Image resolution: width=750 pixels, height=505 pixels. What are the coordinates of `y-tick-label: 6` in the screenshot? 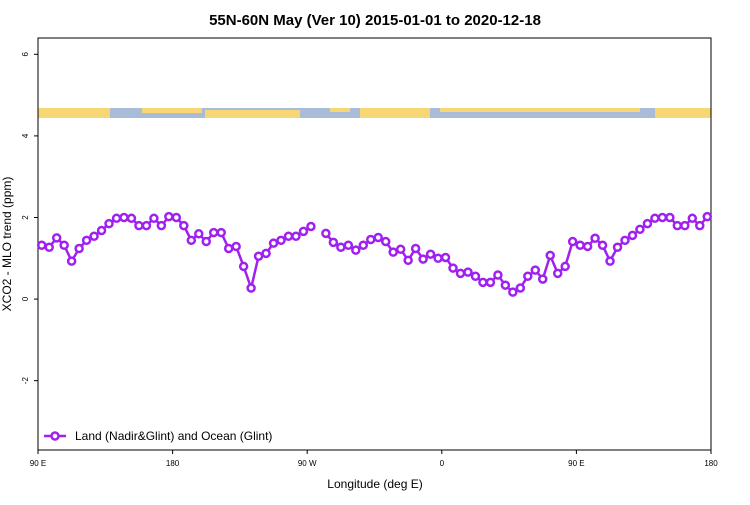 It's located at (25, 54).